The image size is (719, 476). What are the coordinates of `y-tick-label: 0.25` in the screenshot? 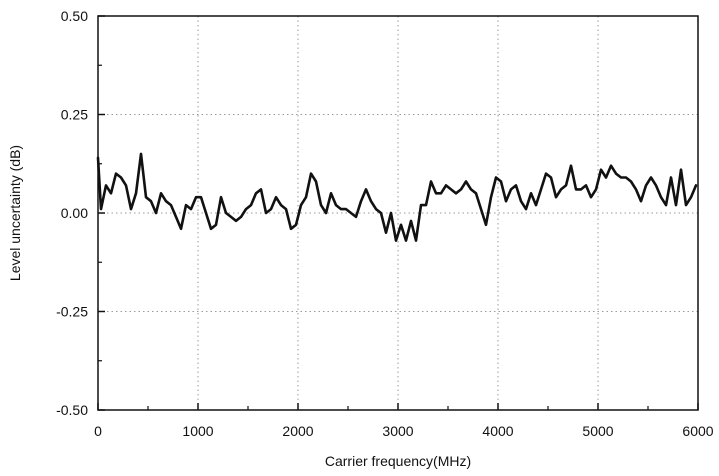 It's located at (74, 115).